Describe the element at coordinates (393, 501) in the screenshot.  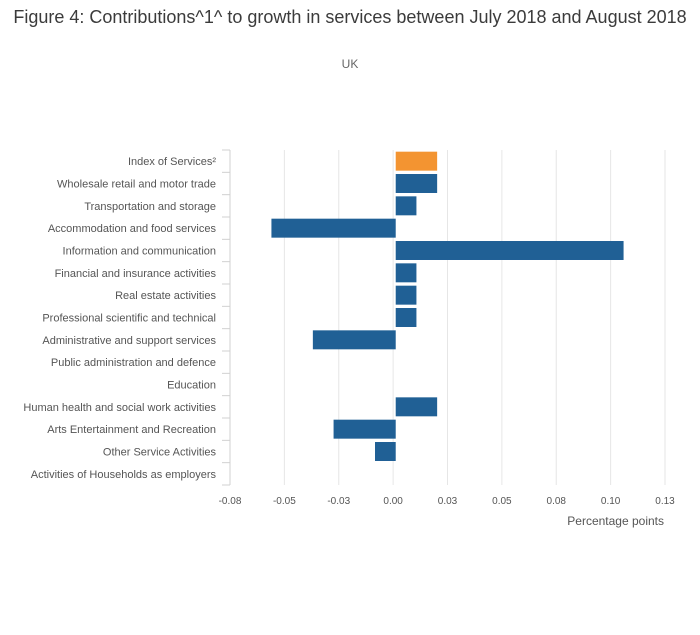
I see `x-tick-label: 0.00` at that location.